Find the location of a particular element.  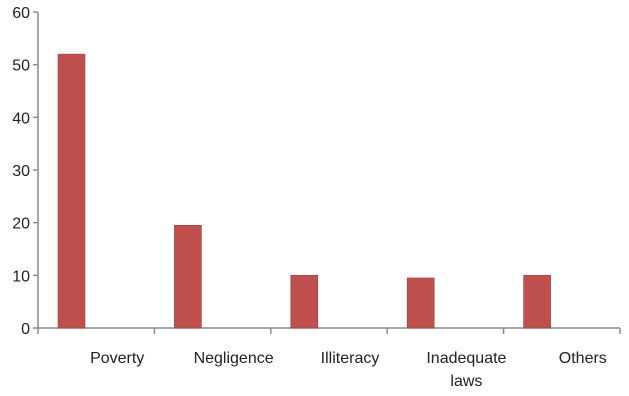

bar-inadequate-laws is located at coordinates (420, 303).